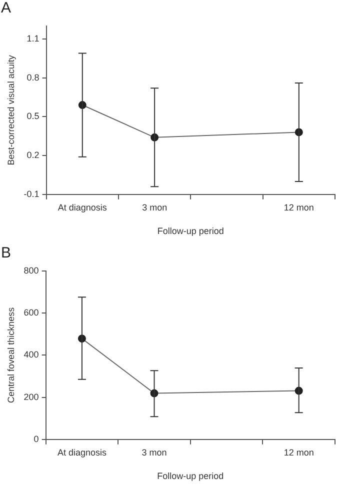 The height and width of the screenshot is (491, 340). What do you see at coordinates (11, 354) in the screenshot?
I see `y-axis-title: Central foveal thickness` at bounding box center [11, 354].